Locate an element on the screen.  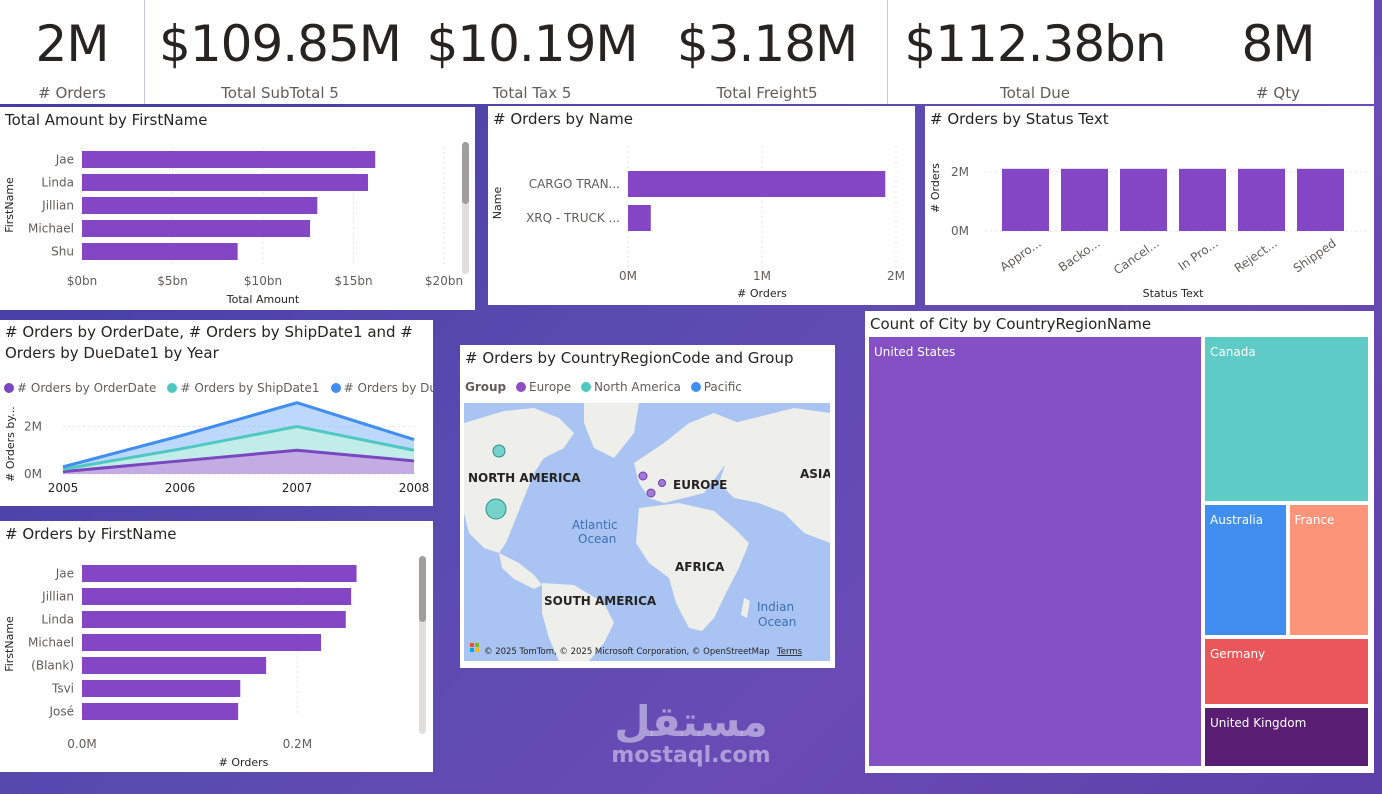
madagascar-landmass is located at coordinates (745, 608).